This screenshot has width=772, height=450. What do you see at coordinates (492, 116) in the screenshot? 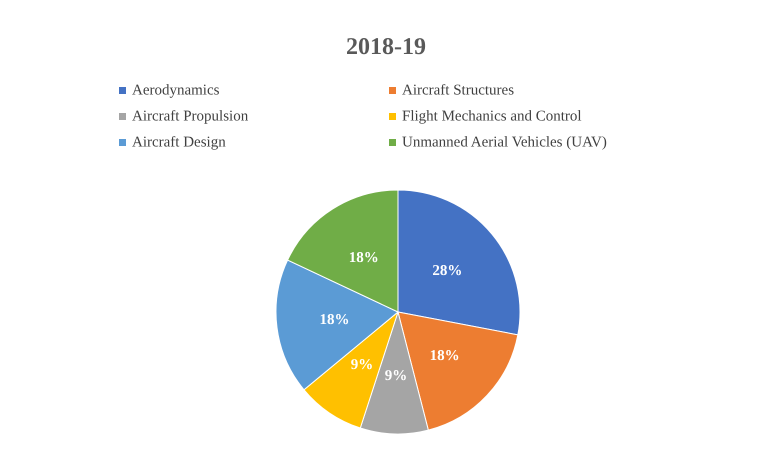
I see `legend-label: Flight Mechanics and Control` at bounding box center [492, 116].